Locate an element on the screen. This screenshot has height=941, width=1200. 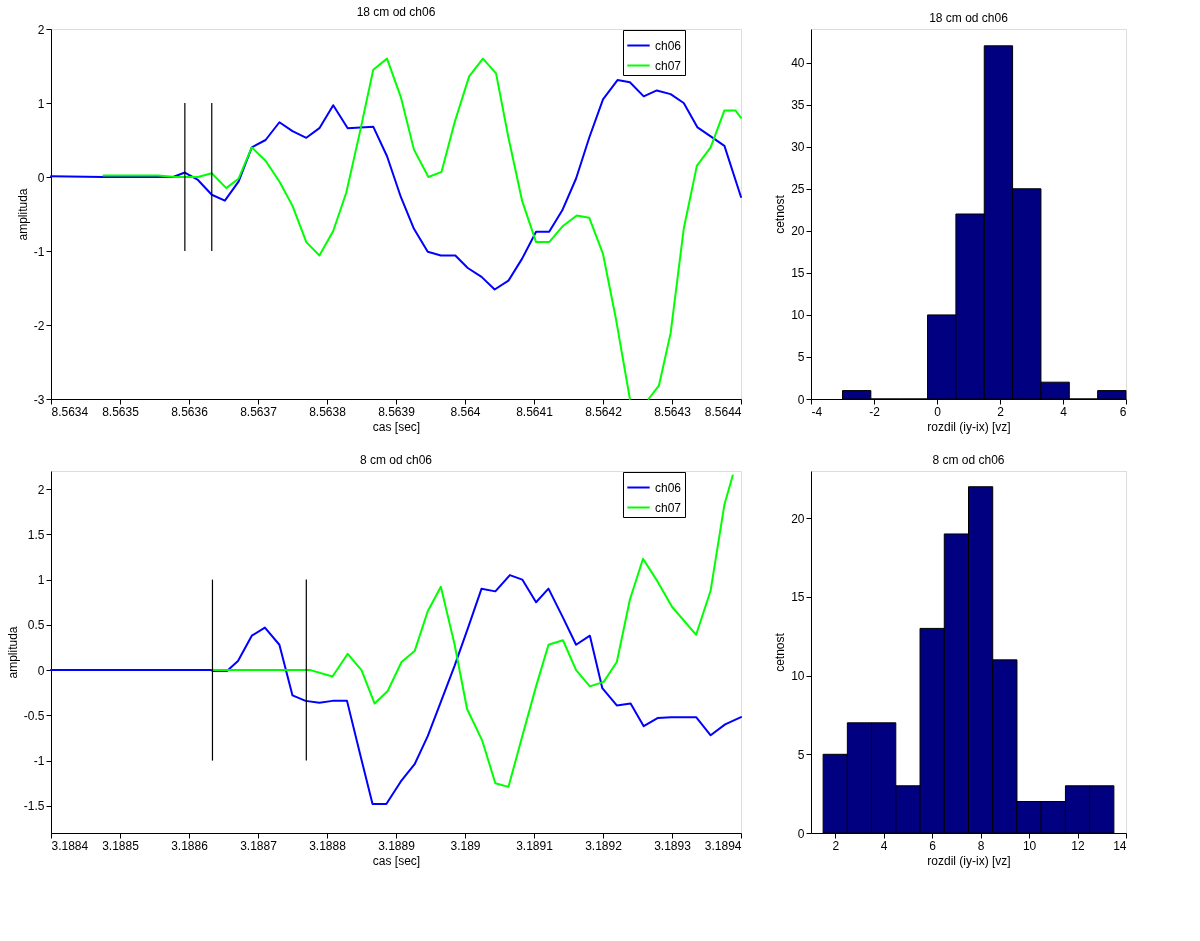
y-tick-label: 25 is located at coordinates (798, 189).